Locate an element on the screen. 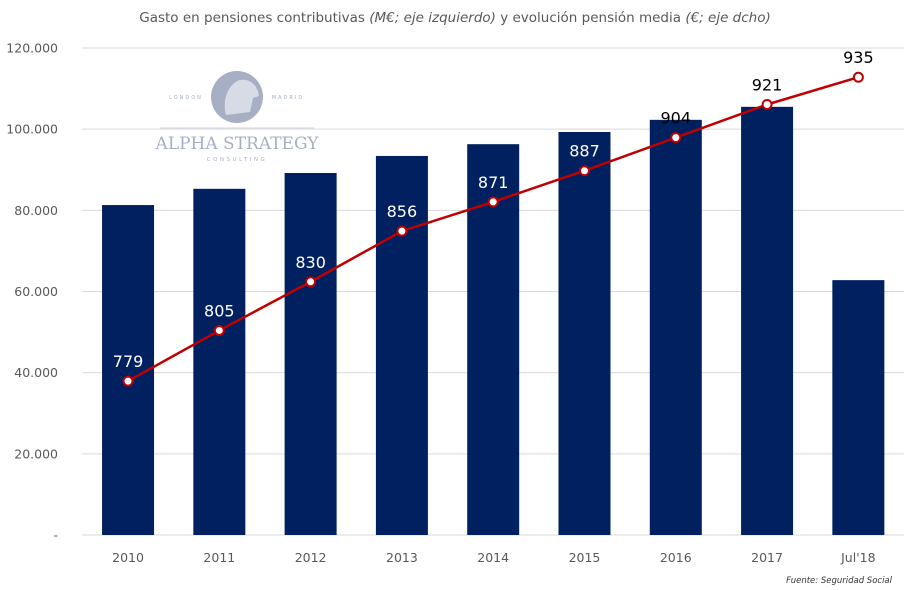 This screenshot has width=910, height=590. y-tick-label: 80.000 is located at coordinates (36, 210).